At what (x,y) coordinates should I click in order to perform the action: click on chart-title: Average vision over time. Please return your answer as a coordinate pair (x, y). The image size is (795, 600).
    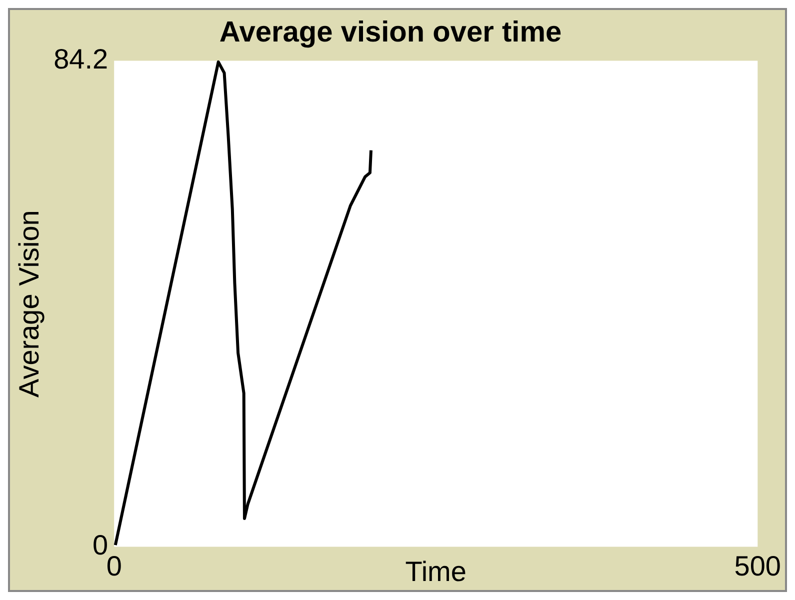
    Looking at the image, I should click on (390, 32).